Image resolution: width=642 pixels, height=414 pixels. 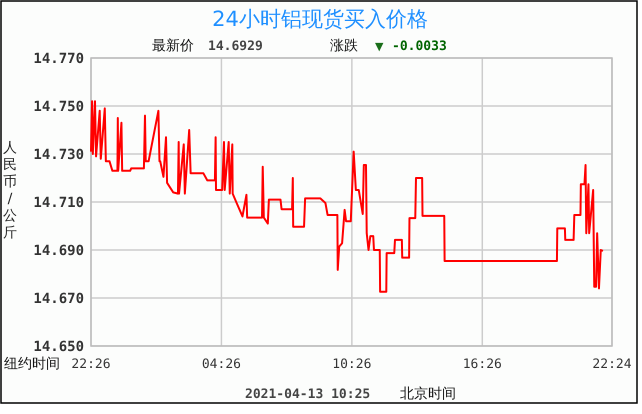 What do you see at coordinates (419, 46) in the screenshot?
I see `text: -0.0033` at bounding box center [419, 46].